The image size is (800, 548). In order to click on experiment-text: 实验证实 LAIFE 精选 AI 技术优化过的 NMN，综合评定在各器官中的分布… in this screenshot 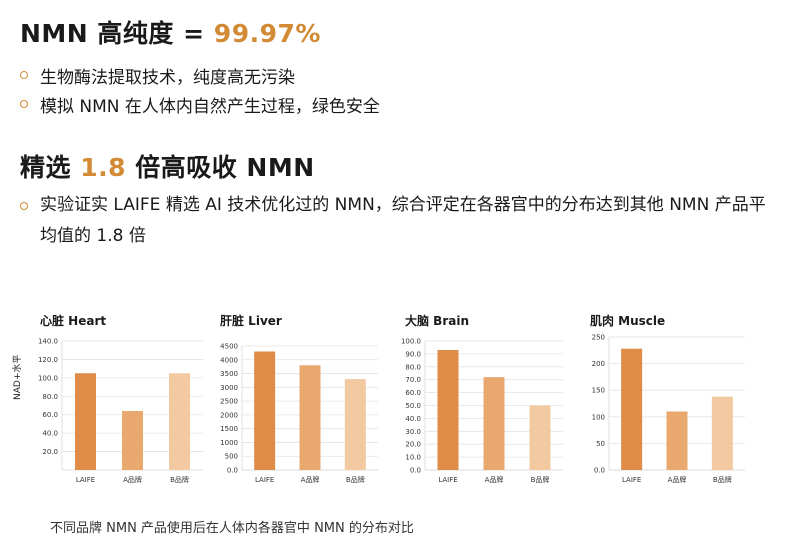, I will do `click(403, 220)`.